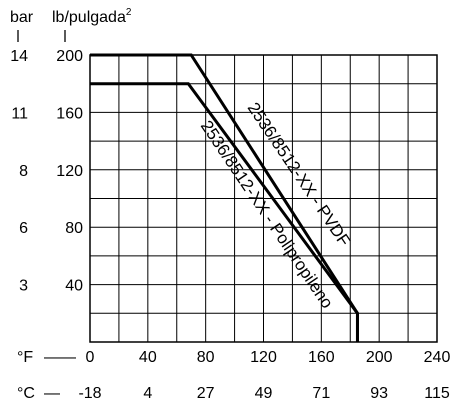 This screenshot has width=469, height=402. Describe the element at coordinates (321, 357) in the screenshot. I see `x-tick-label-f: 160` at that location.